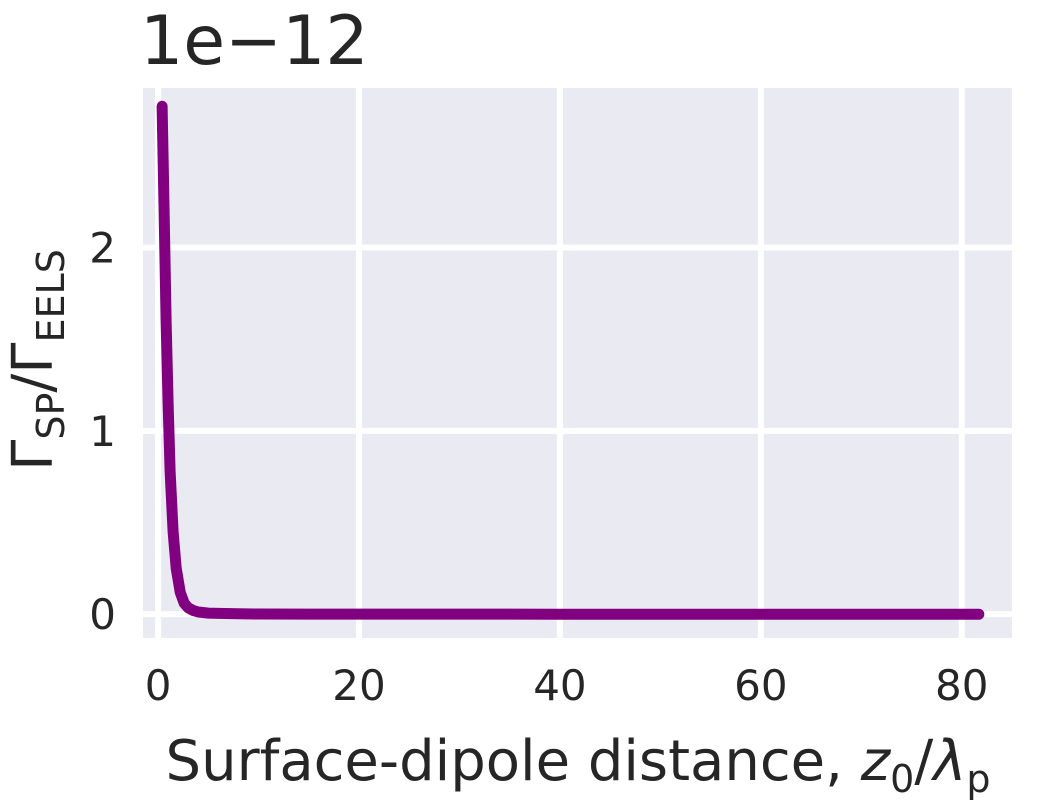  Describe the element at coordinates (51, 416) in the screenshot. I see `y-axis-label-sub1: SP` at that location.